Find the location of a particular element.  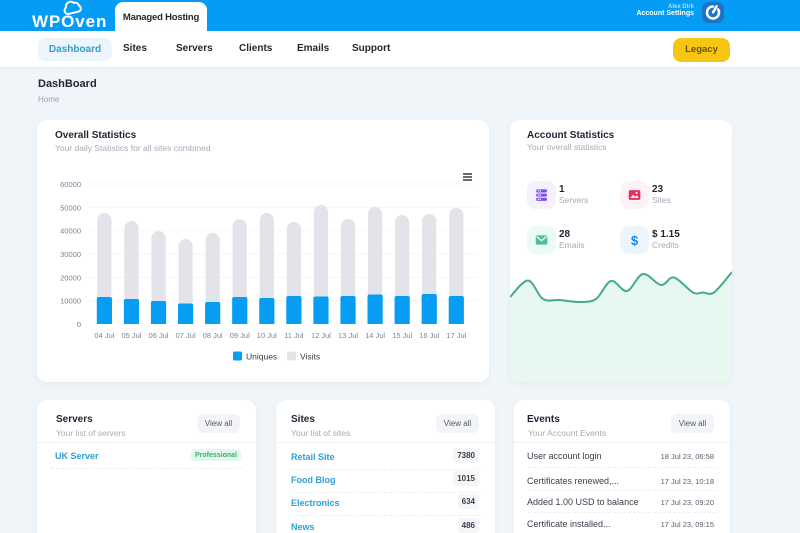

svg-text: 06 Jul is located at coordinates (159, 335).